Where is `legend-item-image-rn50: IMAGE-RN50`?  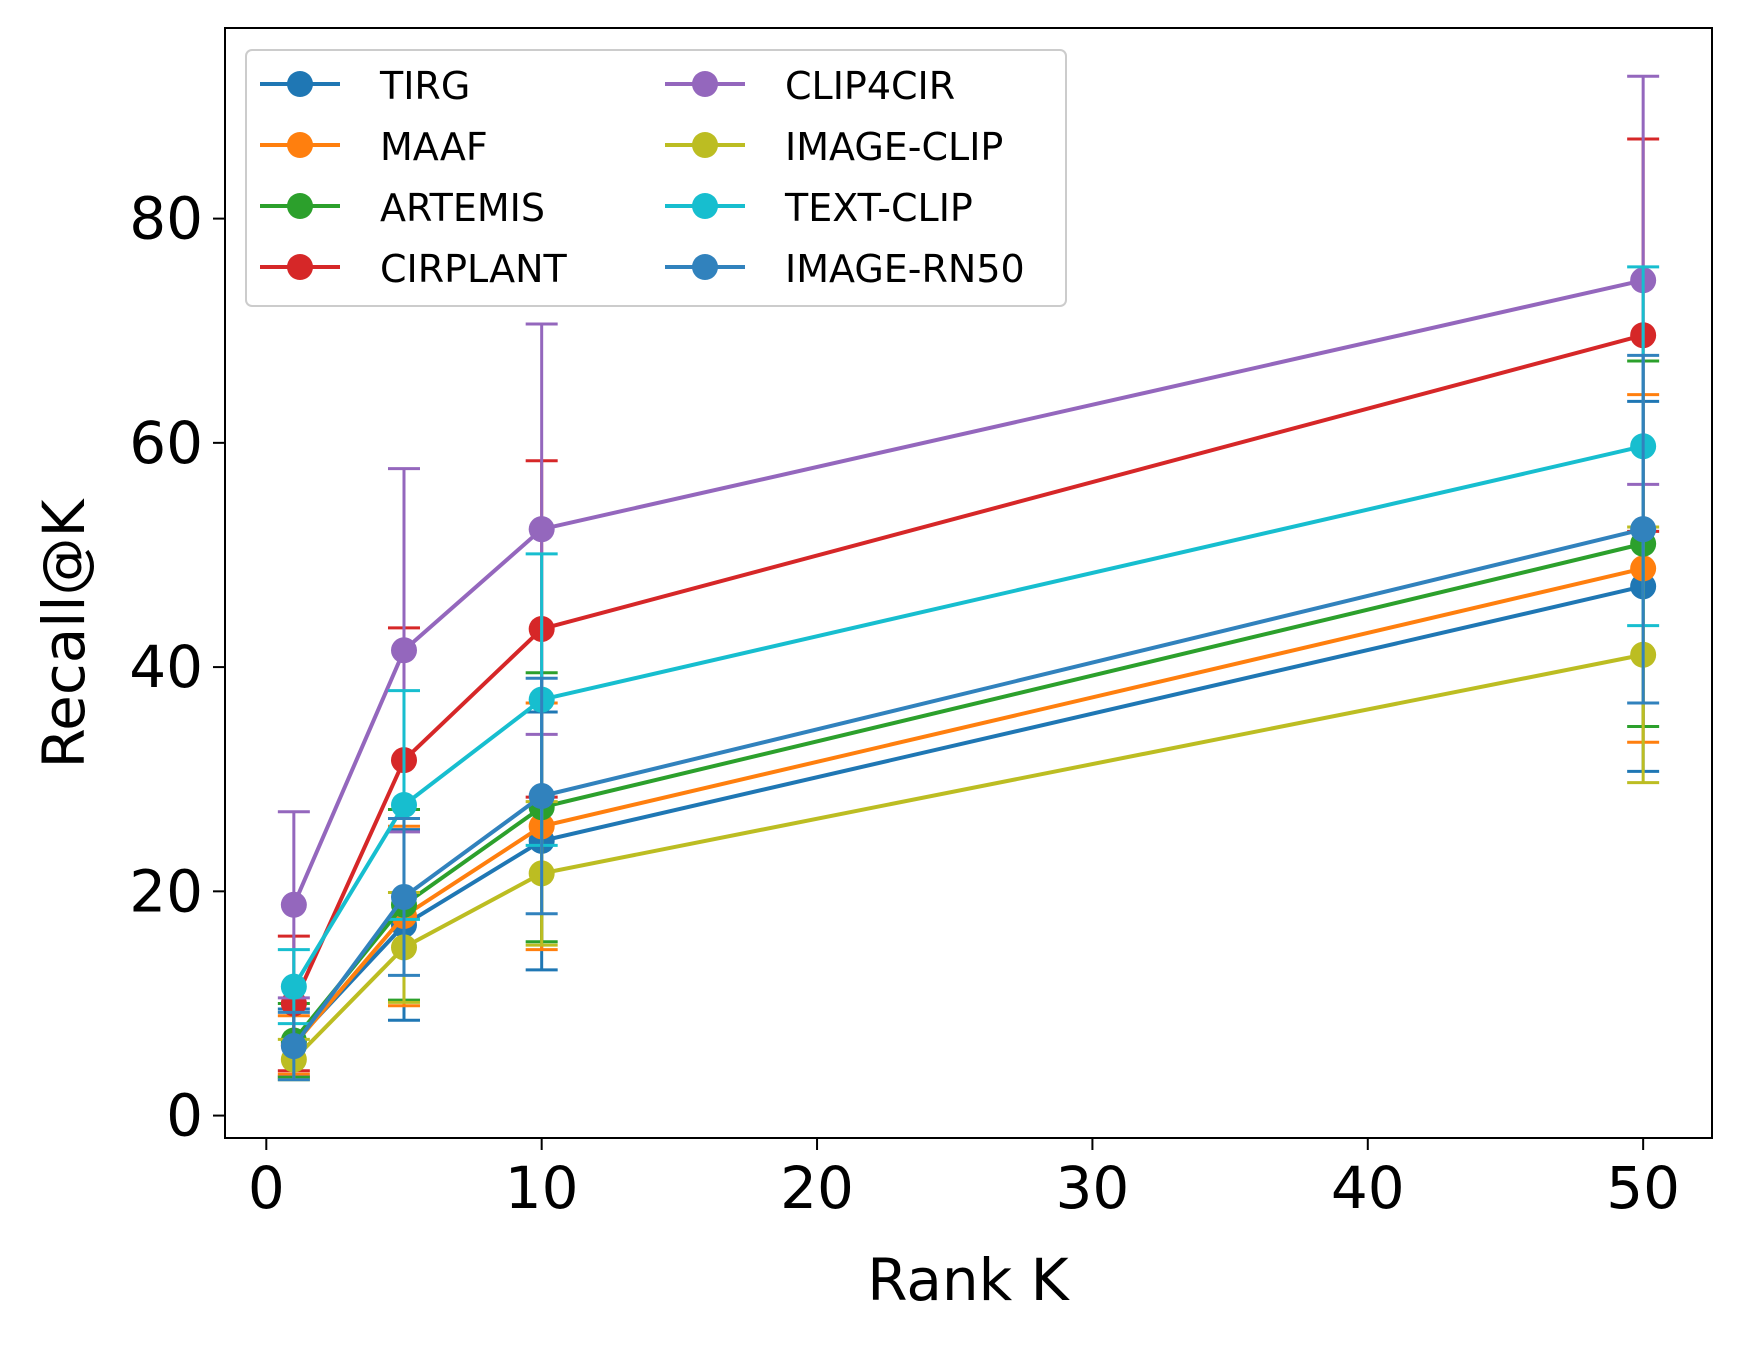
legend-item-image-rn50: IMAGE-RN50 is located at coordinates (845, 269).